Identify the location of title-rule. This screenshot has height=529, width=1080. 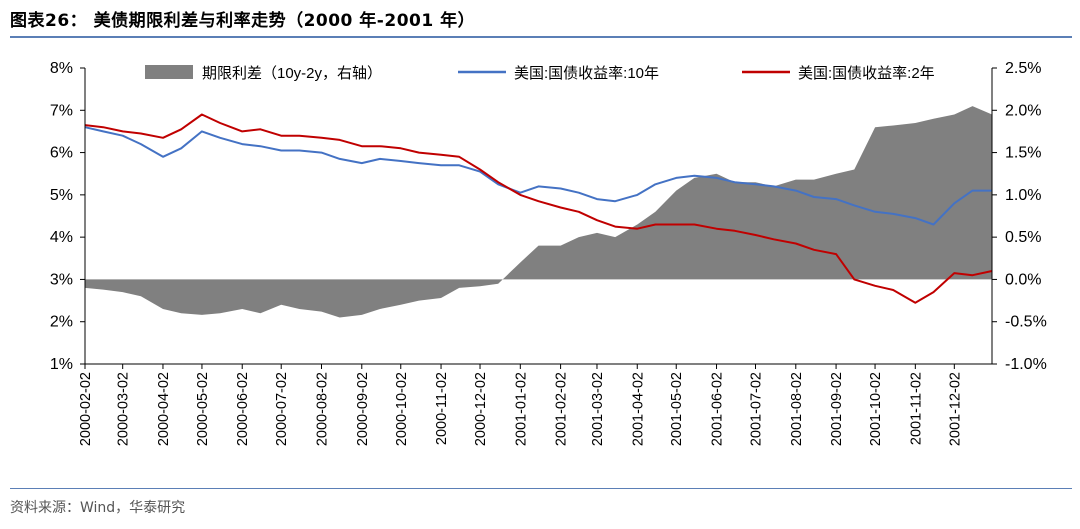
(541, 37).